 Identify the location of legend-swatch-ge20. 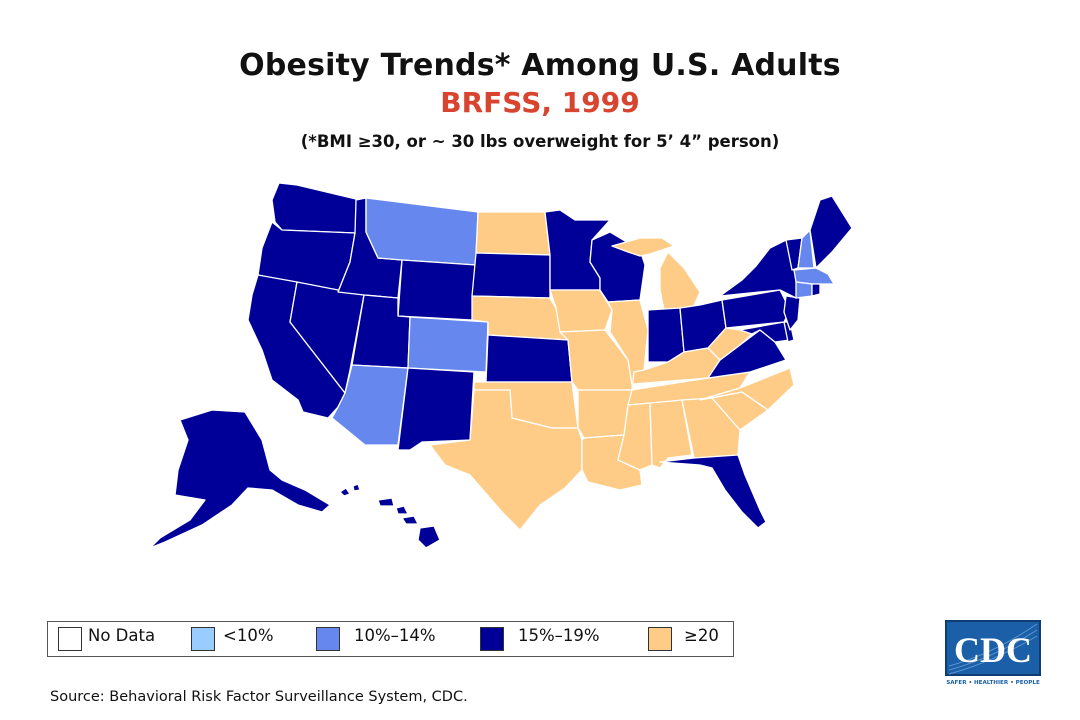
(660, 639).